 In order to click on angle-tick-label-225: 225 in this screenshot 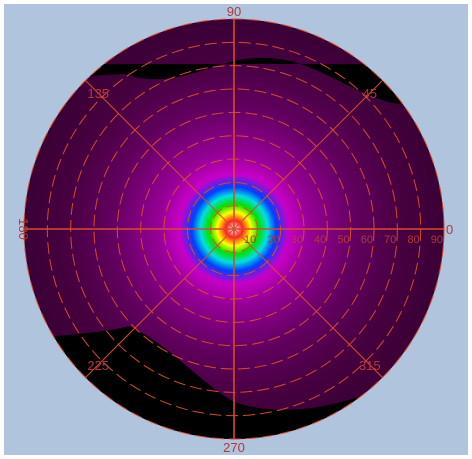, I will do `click(98, 365)`.